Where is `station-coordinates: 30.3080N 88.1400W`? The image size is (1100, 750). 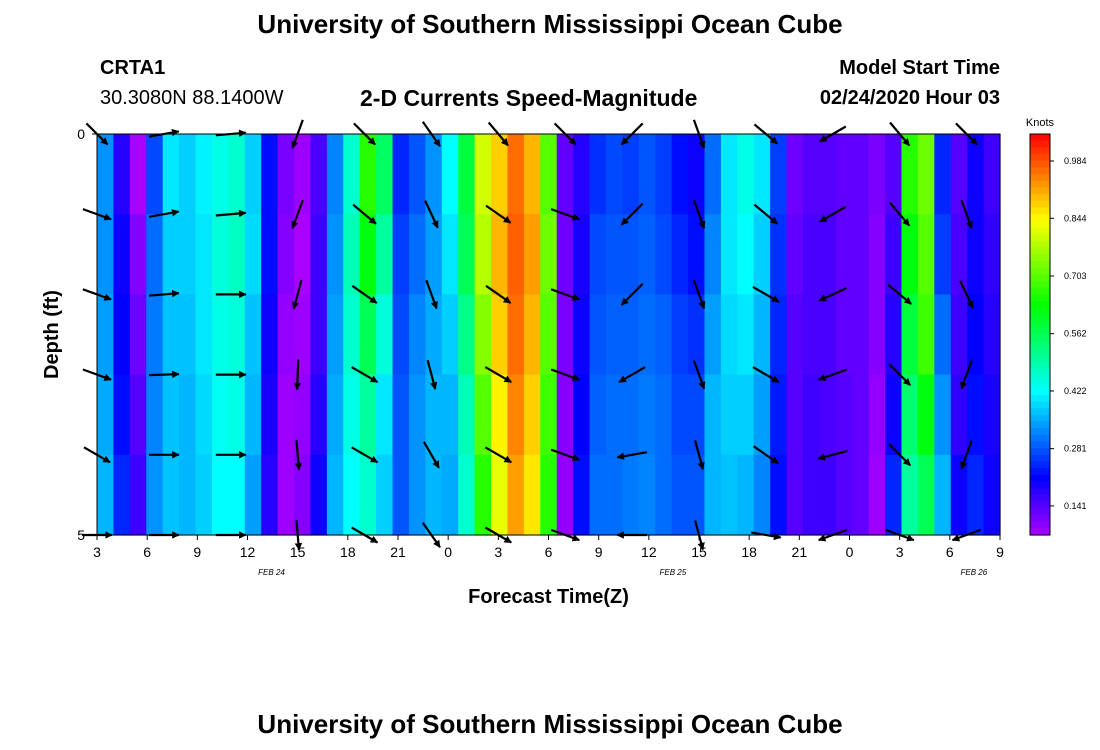 station-coordinates: 30.3080N 88.1400W is located at coordinates (192, 98).